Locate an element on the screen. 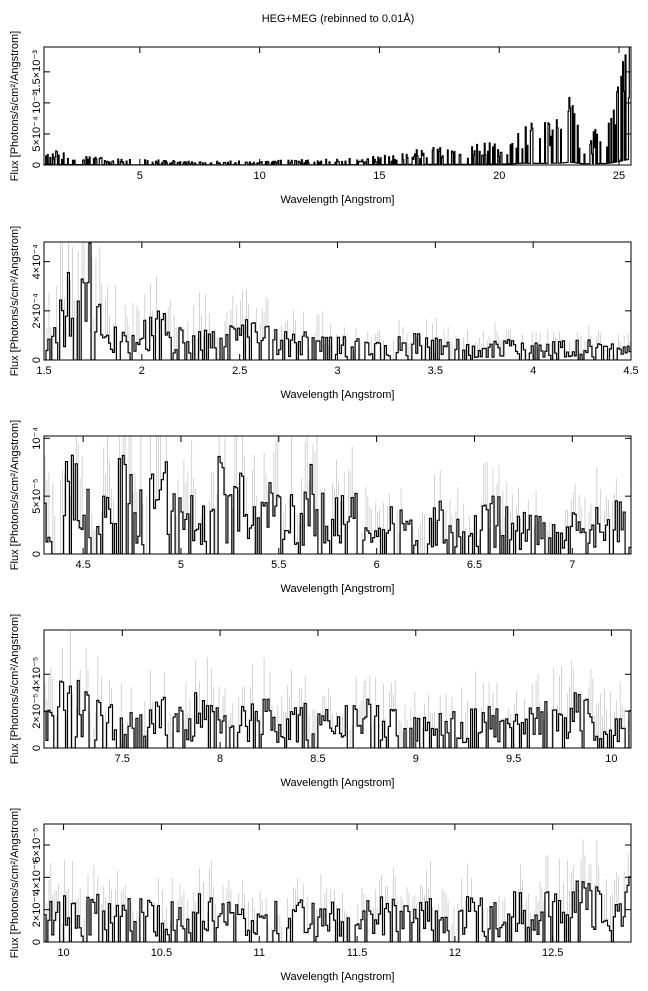 The image size is (648, 991). x-tick-label: 6.5 is located at coordinates (474, 565).